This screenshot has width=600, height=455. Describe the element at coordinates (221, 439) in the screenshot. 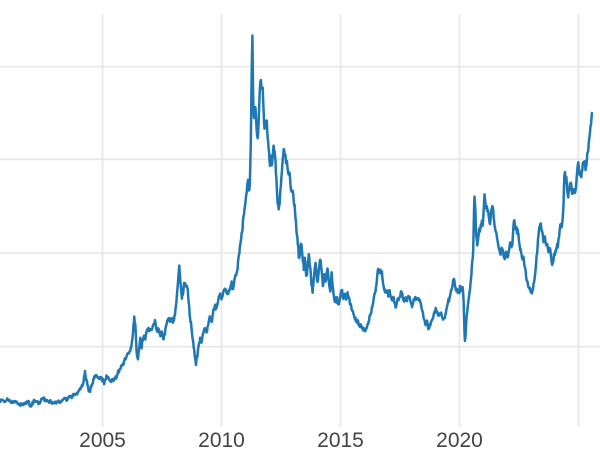

I see `svg-text: 2010` at that location.